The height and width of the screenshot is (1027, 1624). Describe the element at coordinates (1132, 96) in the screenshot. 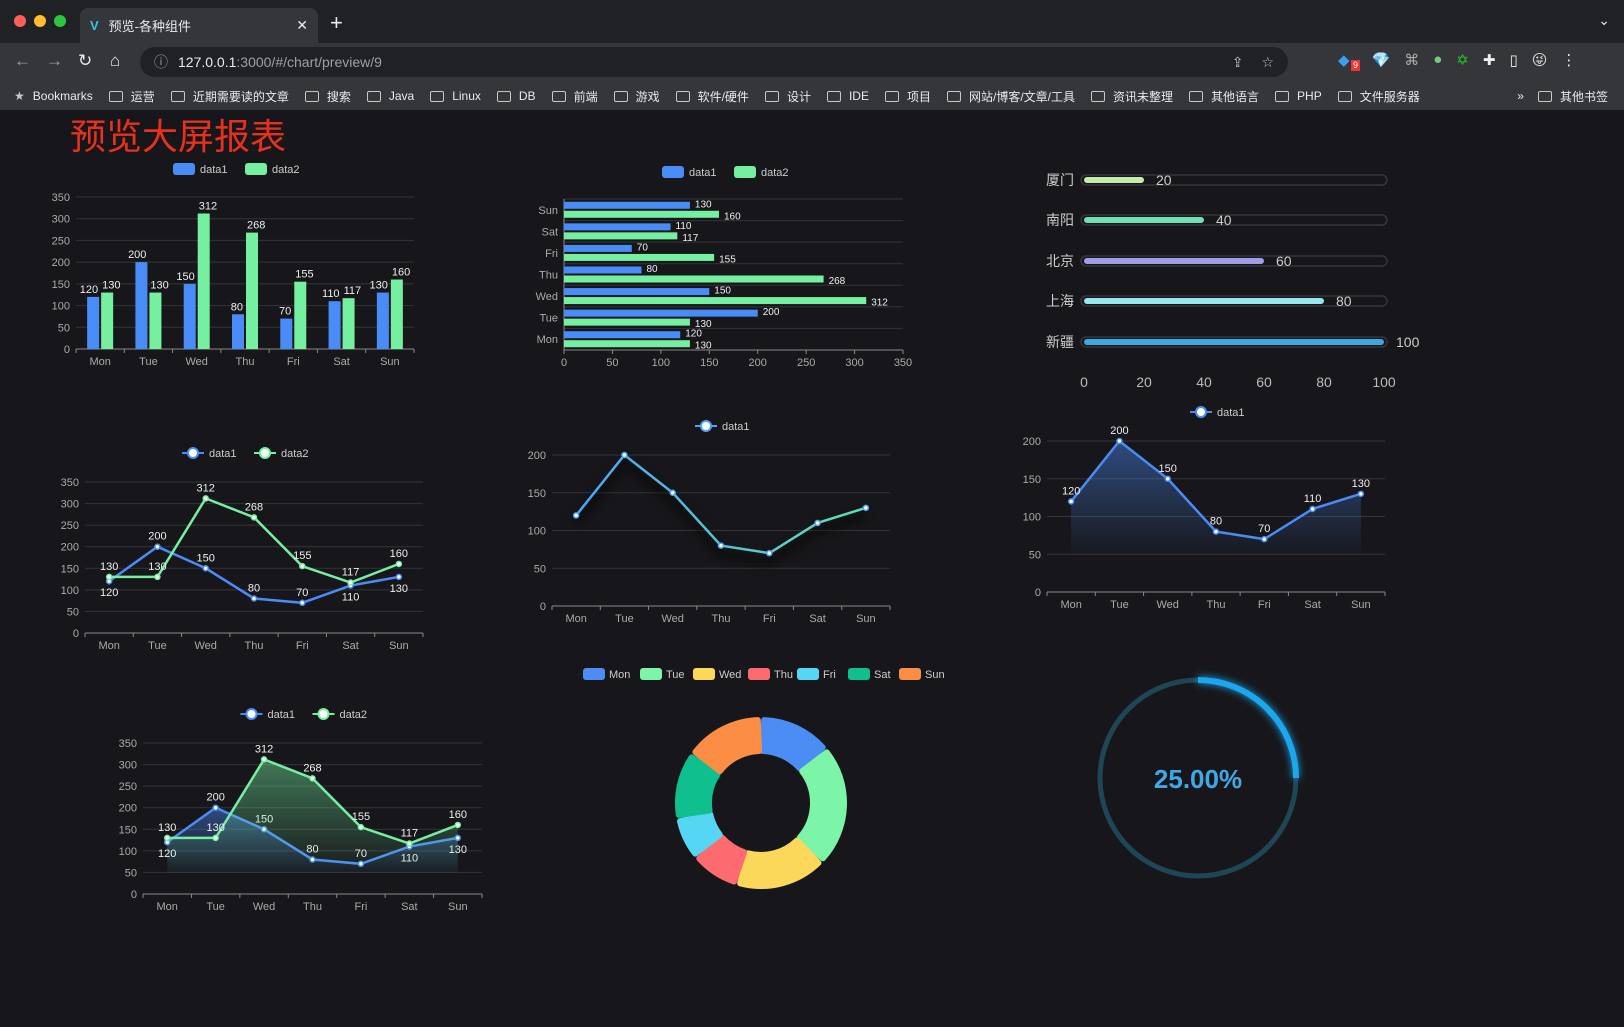

I see `bookmark-folder: 资讯未整理` at that location.